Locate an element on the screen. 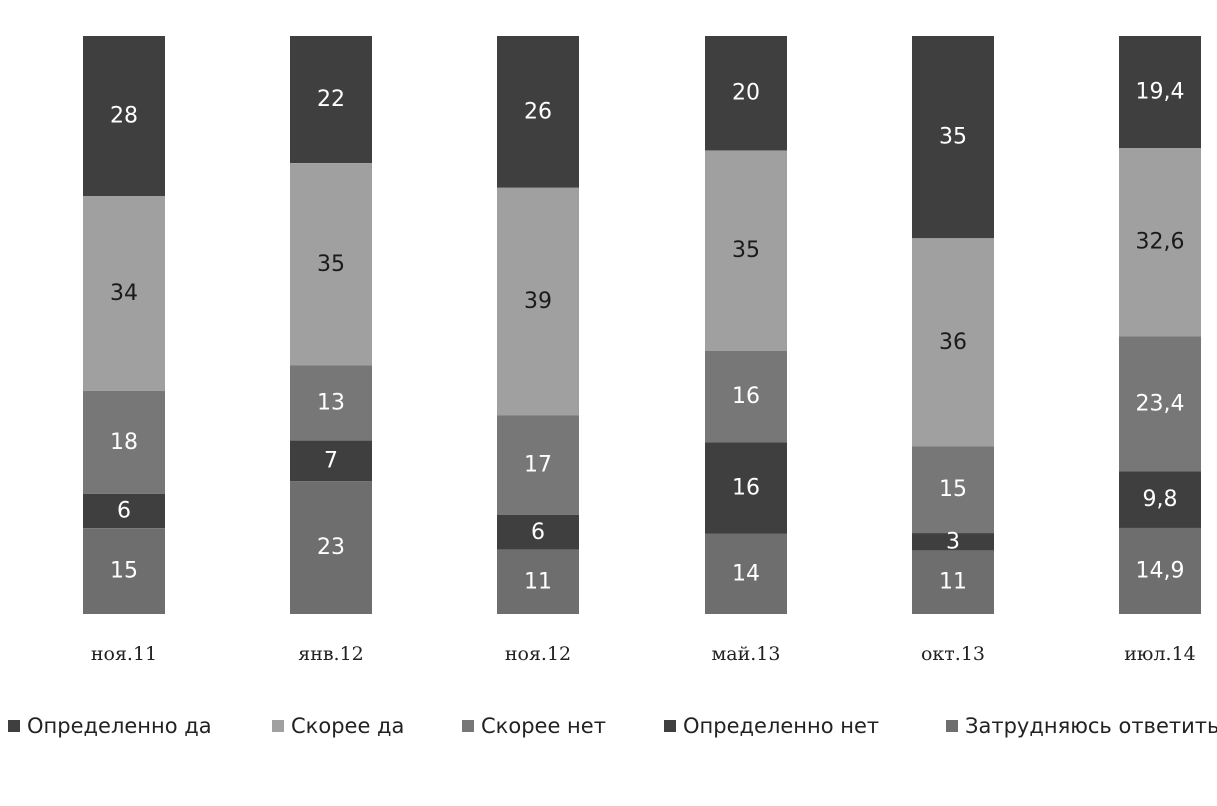  data-label: 7 is located at coordinates (331, 460).